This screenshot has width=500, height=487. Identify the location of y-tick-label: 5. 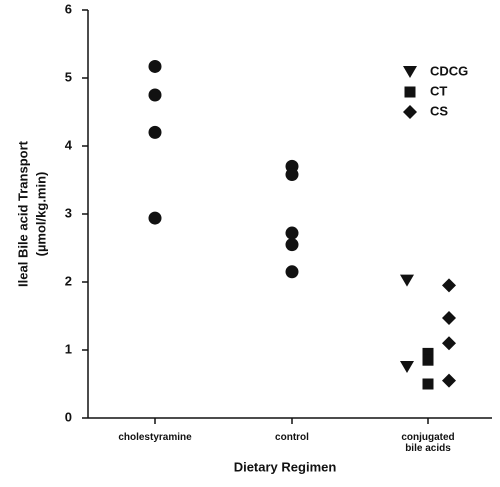
(68, 76).